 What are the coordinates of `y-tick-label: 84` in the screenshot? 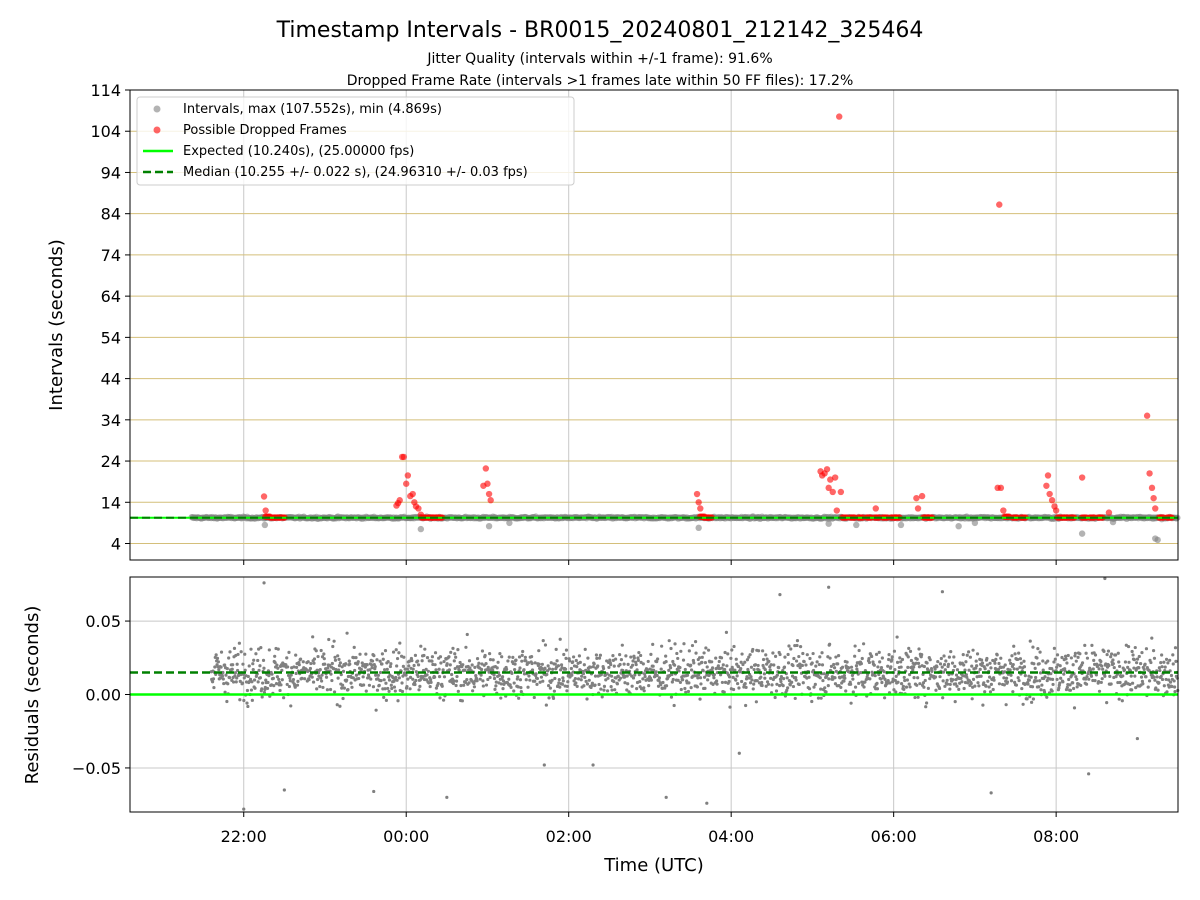 It's located at (111, 214).